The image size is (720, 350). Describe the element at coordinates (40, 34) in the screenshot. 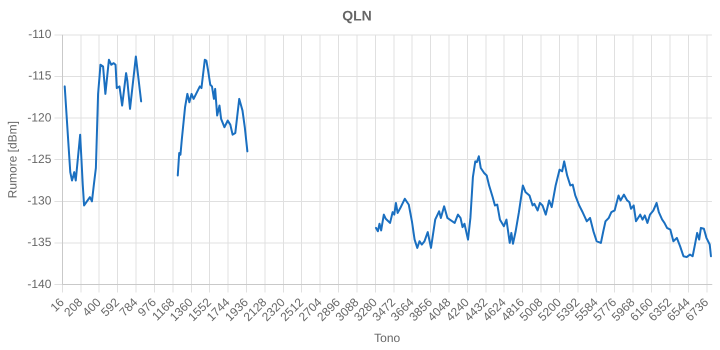

I see `y-tick-label: -110` at that location.